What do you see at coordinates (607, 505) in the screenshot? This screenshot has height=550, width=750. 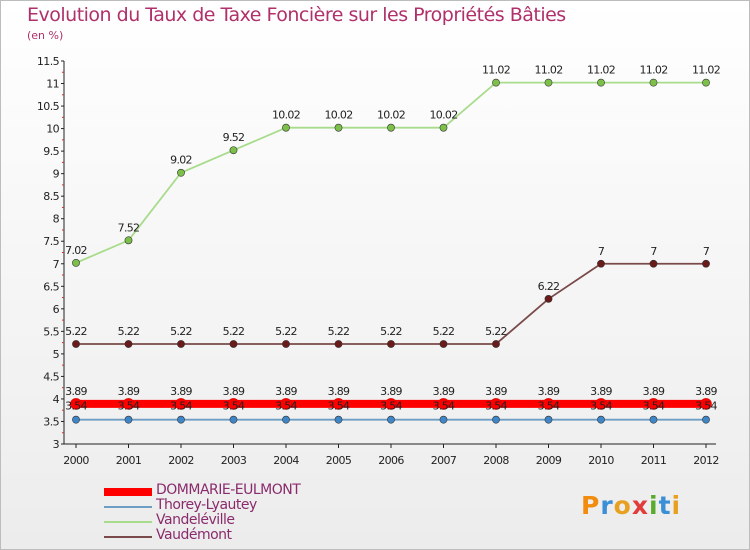 I see `logo-letter: r` at bounding box center [607, 505].